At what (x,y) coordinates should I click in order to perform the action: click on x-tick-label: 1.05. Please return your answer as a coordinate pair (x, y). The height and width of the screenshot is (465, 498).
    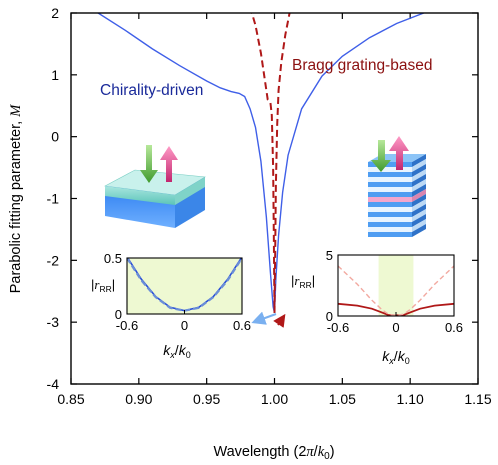
    Looking at the image, I should click on (342, 399).